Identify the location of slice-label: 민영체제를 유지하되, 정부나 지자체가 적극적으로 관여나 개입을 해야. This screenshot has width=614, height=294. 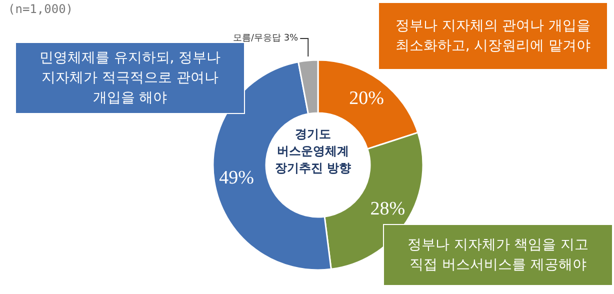
(130, 78).